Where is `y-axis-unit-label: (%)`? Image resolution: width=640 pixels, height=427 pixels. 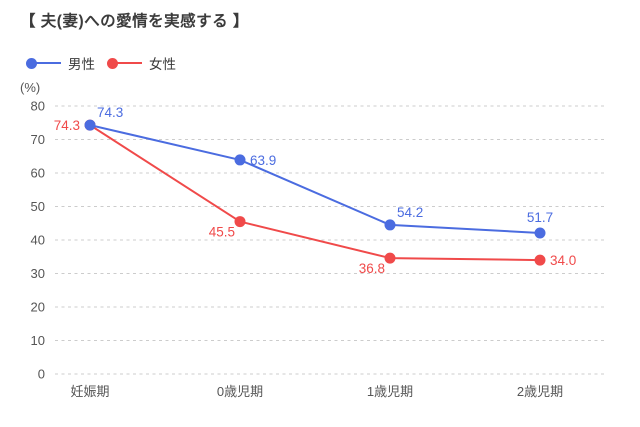 y-axis-unit-label: (%) is located at coordinates (30, 87).